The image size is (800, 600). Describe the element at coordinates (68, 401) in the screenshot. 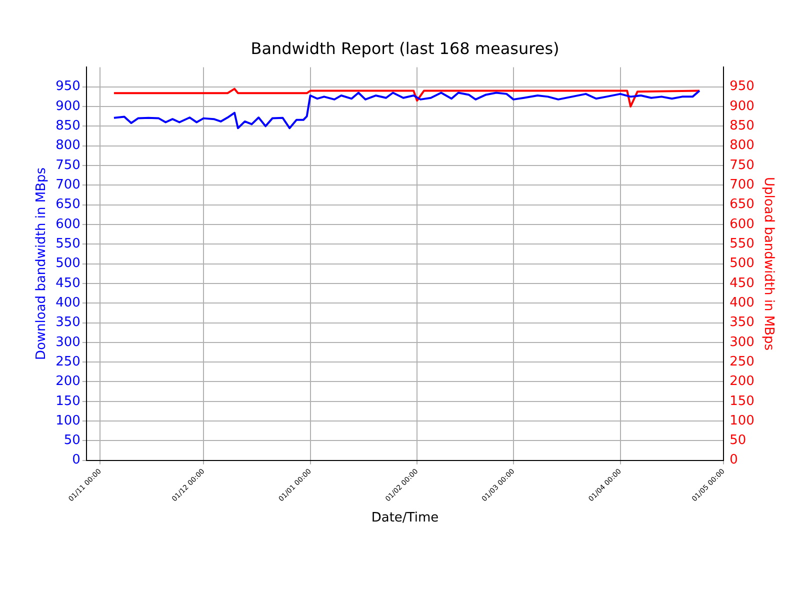

I see `y-tick-label: 150` at that location.